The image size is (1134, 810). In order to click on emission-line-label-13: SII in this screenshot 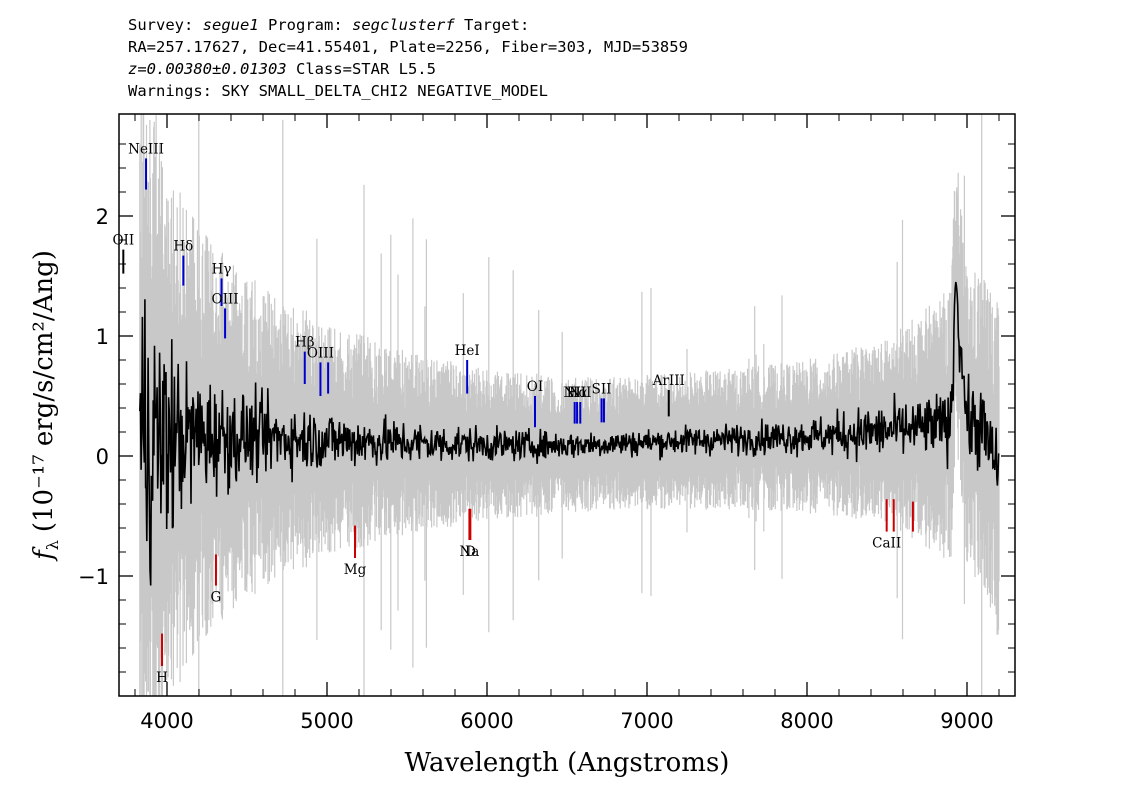, I will do `click(602, 389)`.